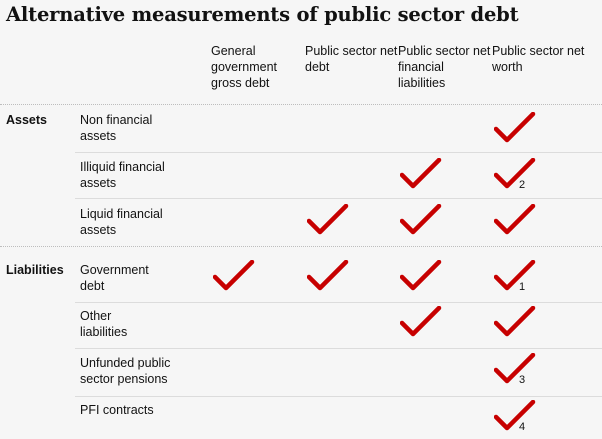 The width and height of the screenshot is (602, 439). What do you see at coordinates (301, 104) in the screenshot?
I see `section-divider-assets` at bounding box center [301, 104].